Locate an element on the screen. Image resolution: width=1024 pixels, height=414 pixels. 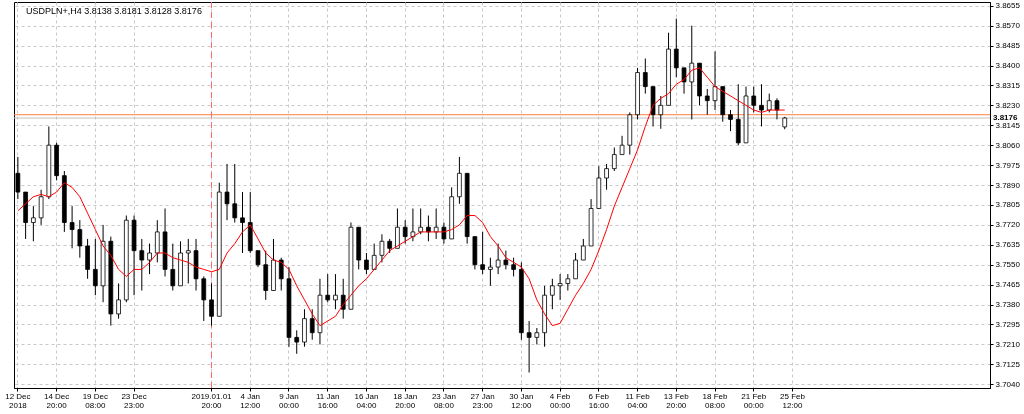
y-tick-label: 3.8400 is located at coordinates (1008, 66).